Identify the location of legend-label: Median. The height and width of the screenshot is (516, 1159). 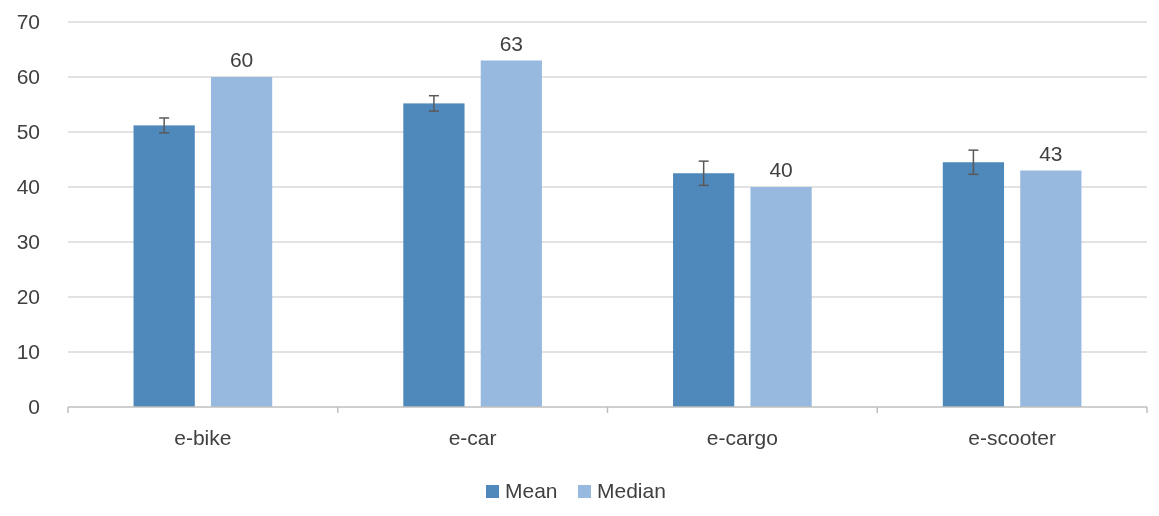
(631, 490).